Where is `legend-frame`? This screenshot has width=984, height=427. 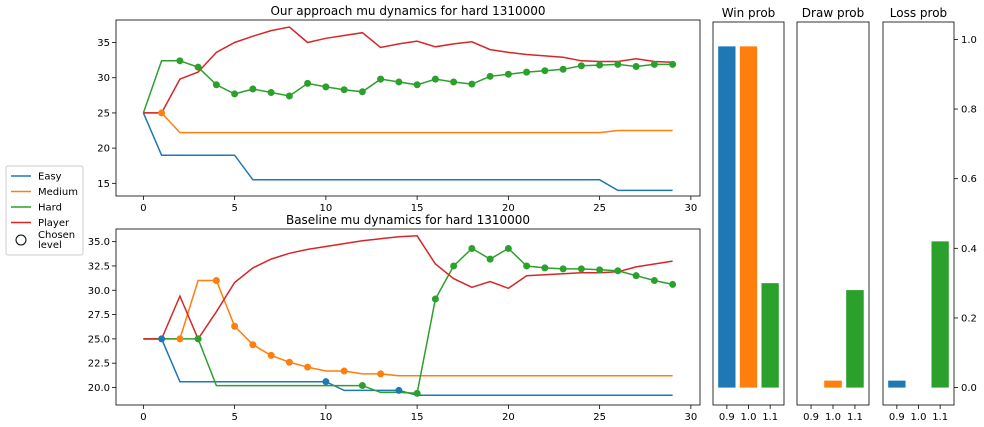
legend-frame is located at coordinates (44, 210).